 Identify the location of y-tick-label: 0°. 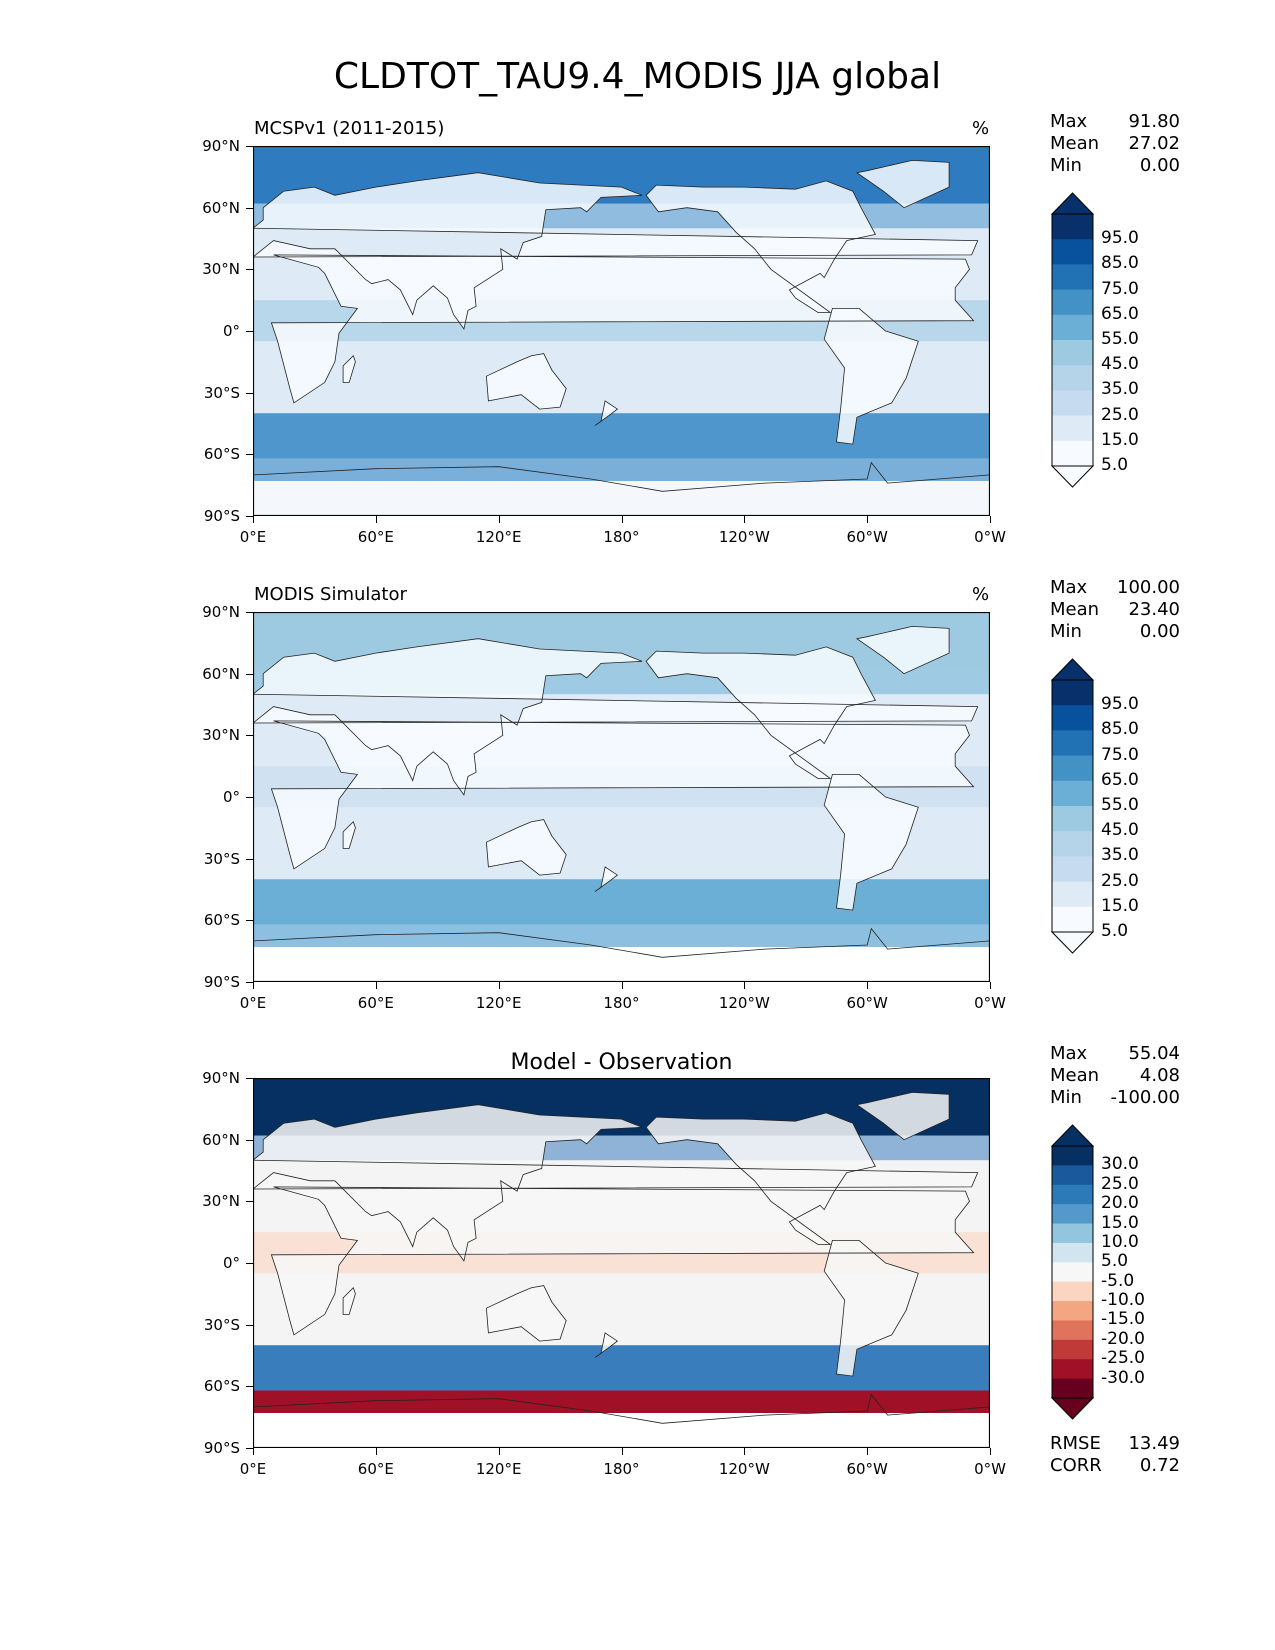
(231, 331).